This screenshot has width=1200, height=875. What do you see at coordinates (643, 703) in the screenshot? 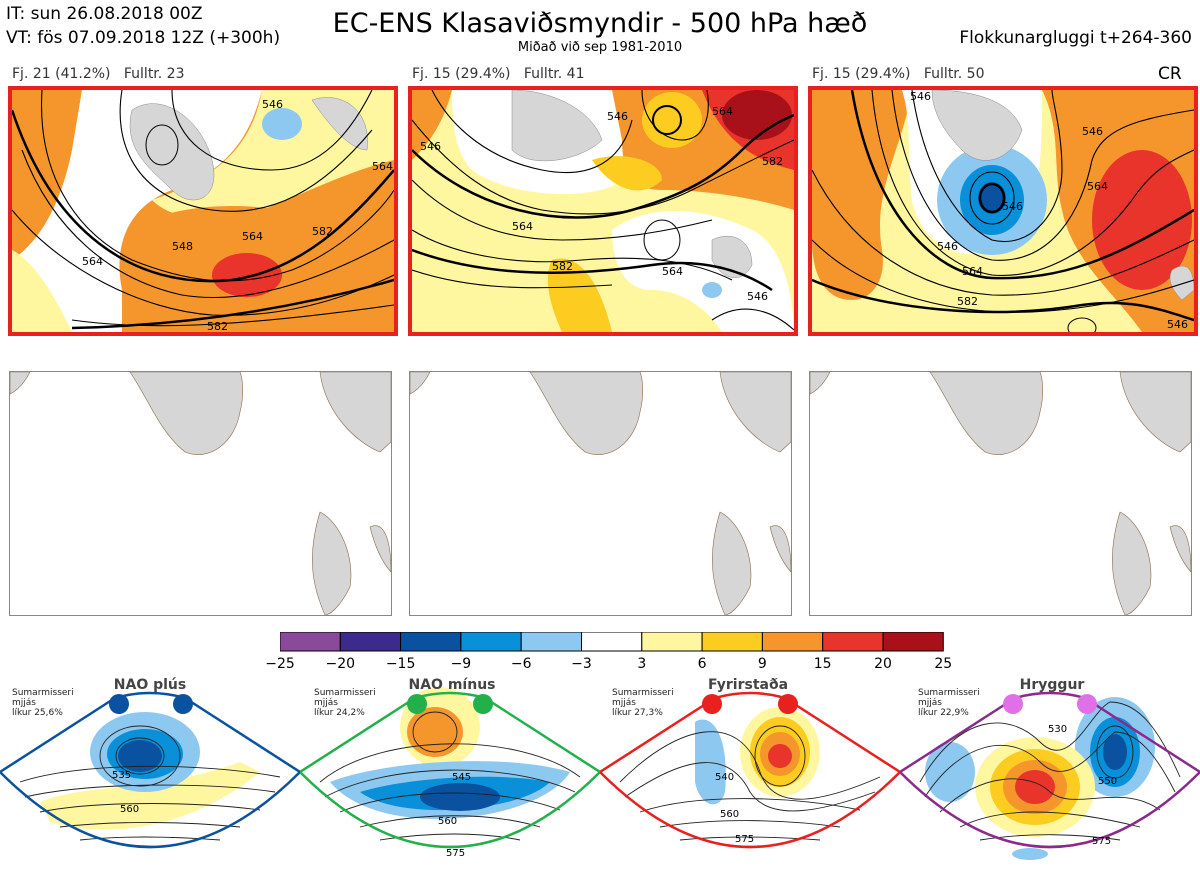
I see `regime-info: Sumarmisseri mjjás líkur 27,3%` at bounding box center [643, 703].